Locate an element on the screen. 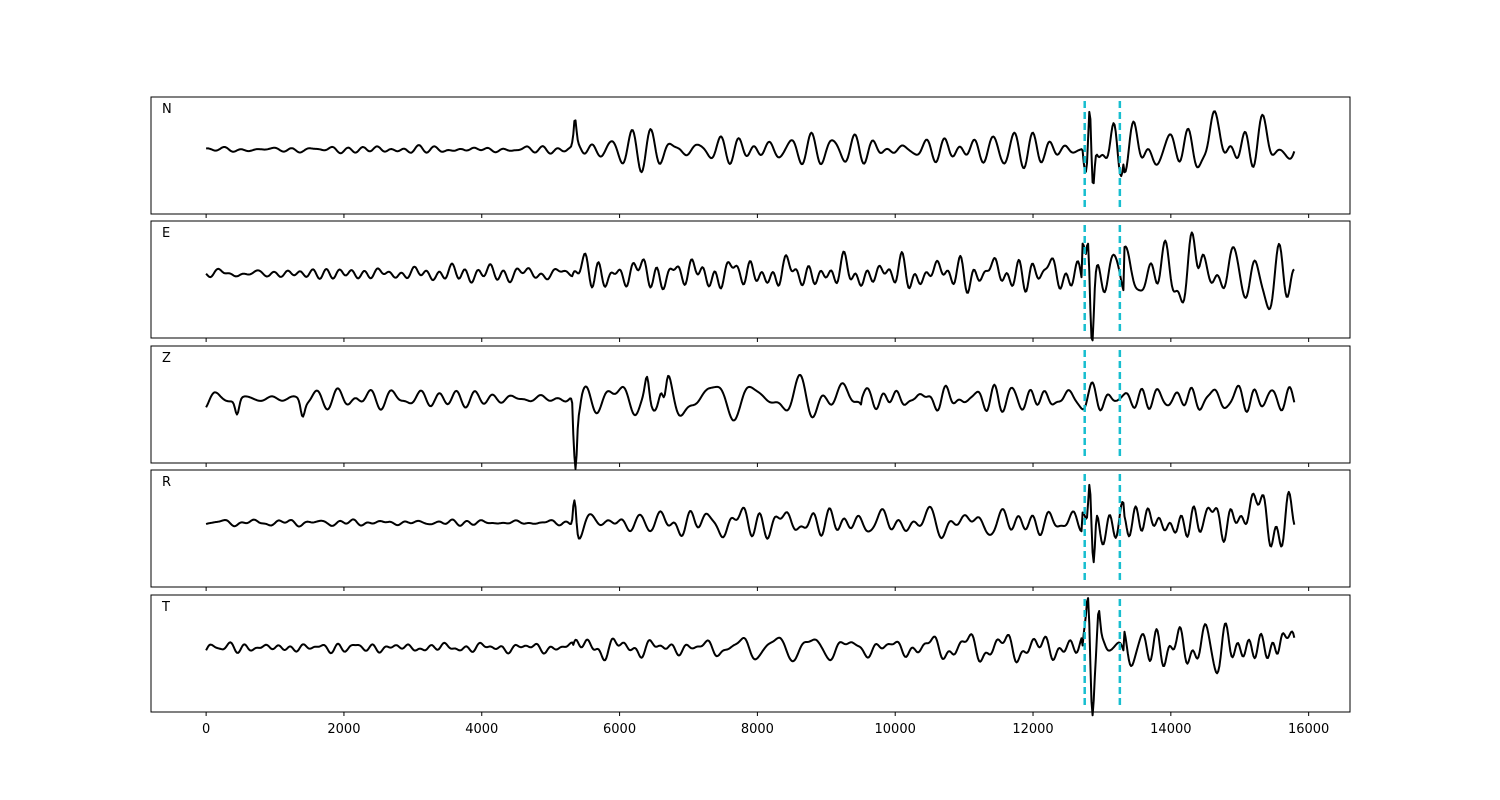 This screenshot has width=1500, height=800. x-tick-label: 2000 is located at coordinates (343, 729).